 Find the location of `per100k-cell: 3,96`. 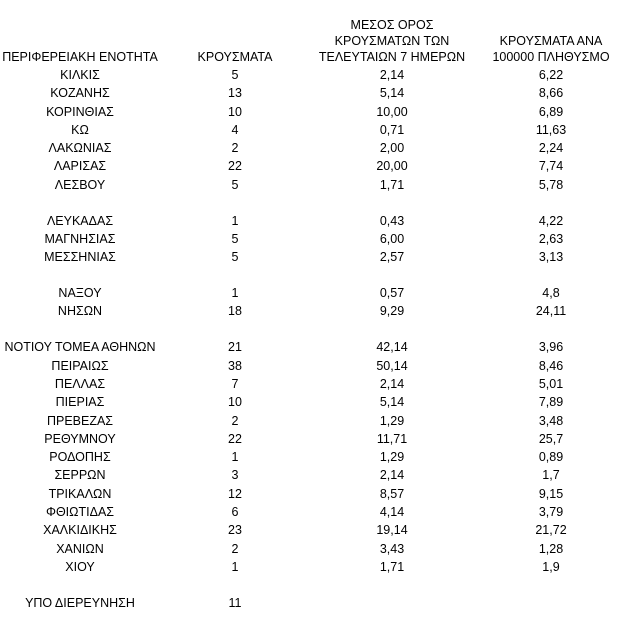

per100k-cell: 3,96 is located at coordinates (551, 347).